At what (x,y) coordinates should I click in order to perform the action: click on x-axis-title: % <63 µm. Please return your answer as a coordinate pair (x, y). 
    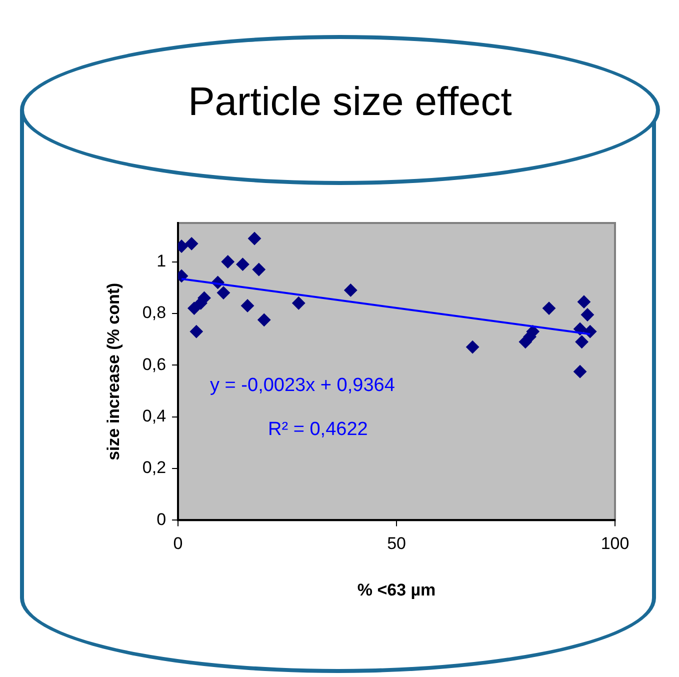
    Looking at the image, I should click on (396, 590).